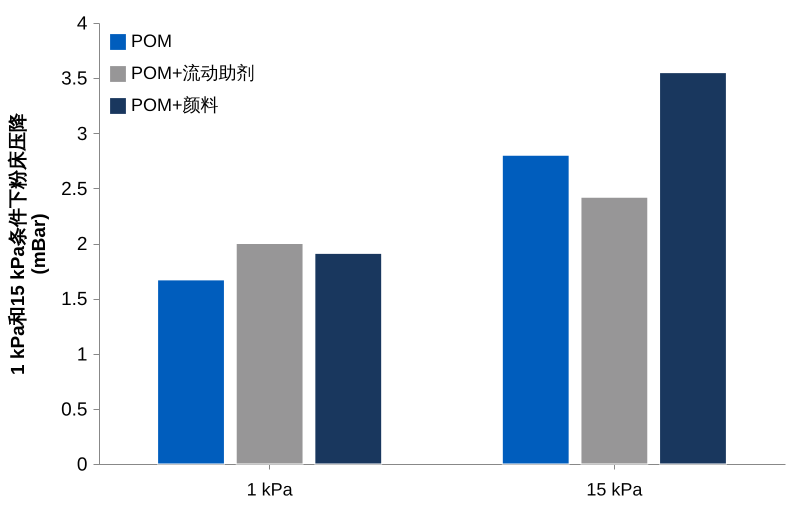  What do you see at coordinates (151, 41) in the screenshot?
I see `legend-label: POM` at bounding box center [151, 41].